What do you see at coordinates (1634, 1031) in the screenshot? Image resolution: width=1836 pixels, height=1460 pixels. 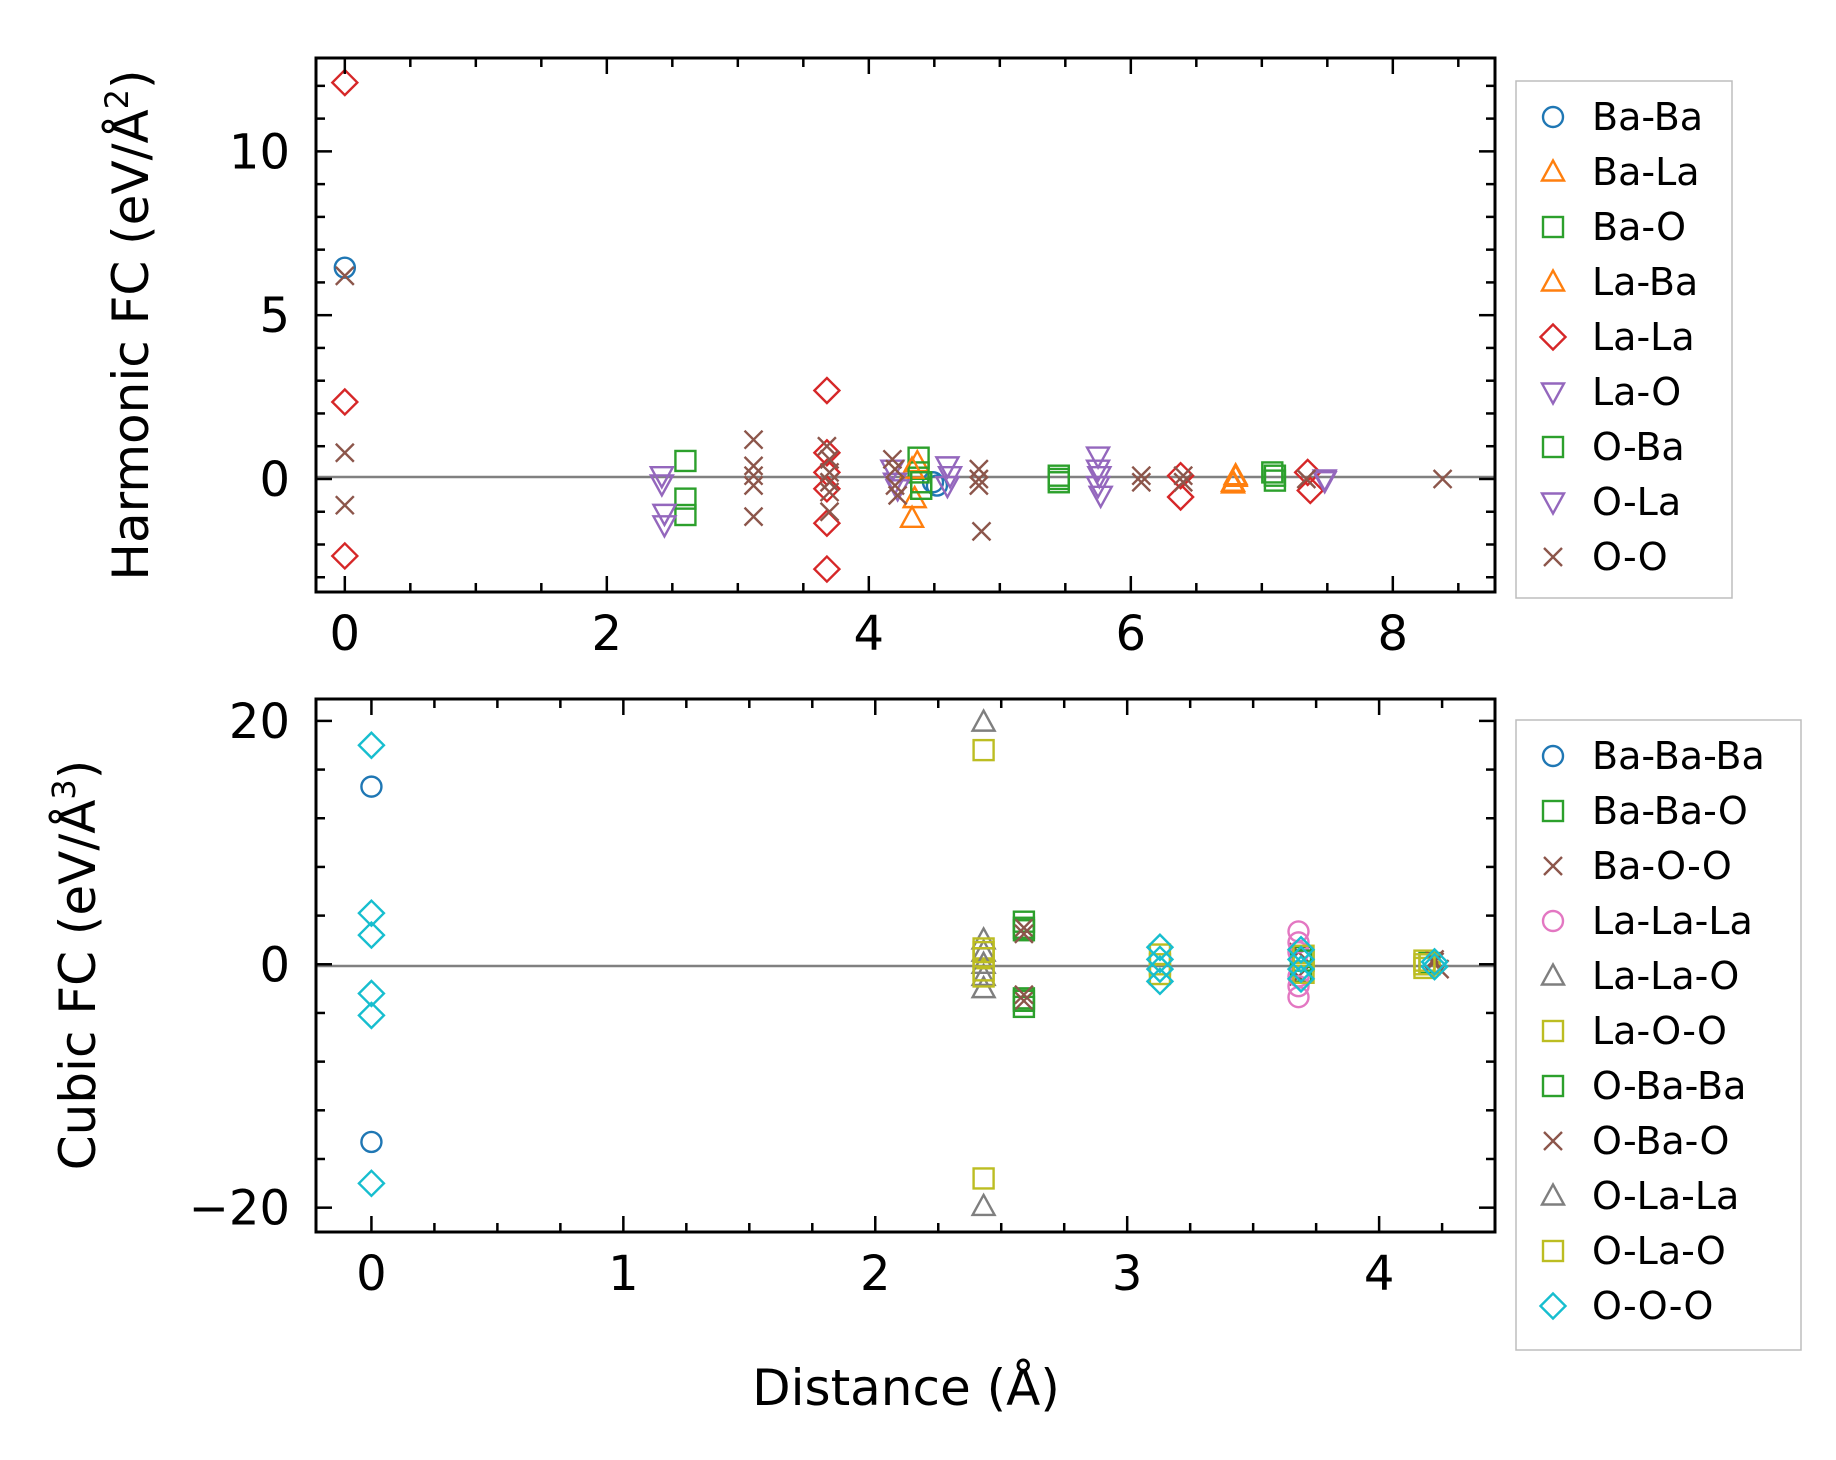 I see `legend-entry: La-O-O` at bounding box center [1634, 1031].